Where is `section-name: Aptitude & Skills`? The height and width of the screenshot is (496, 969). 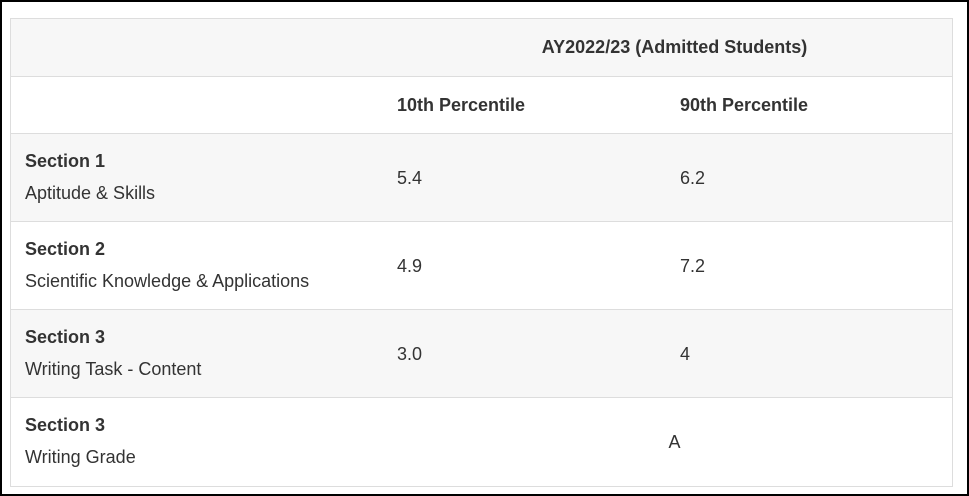
section-name: Aptitude & Skills is located at coordinates (90, 193).